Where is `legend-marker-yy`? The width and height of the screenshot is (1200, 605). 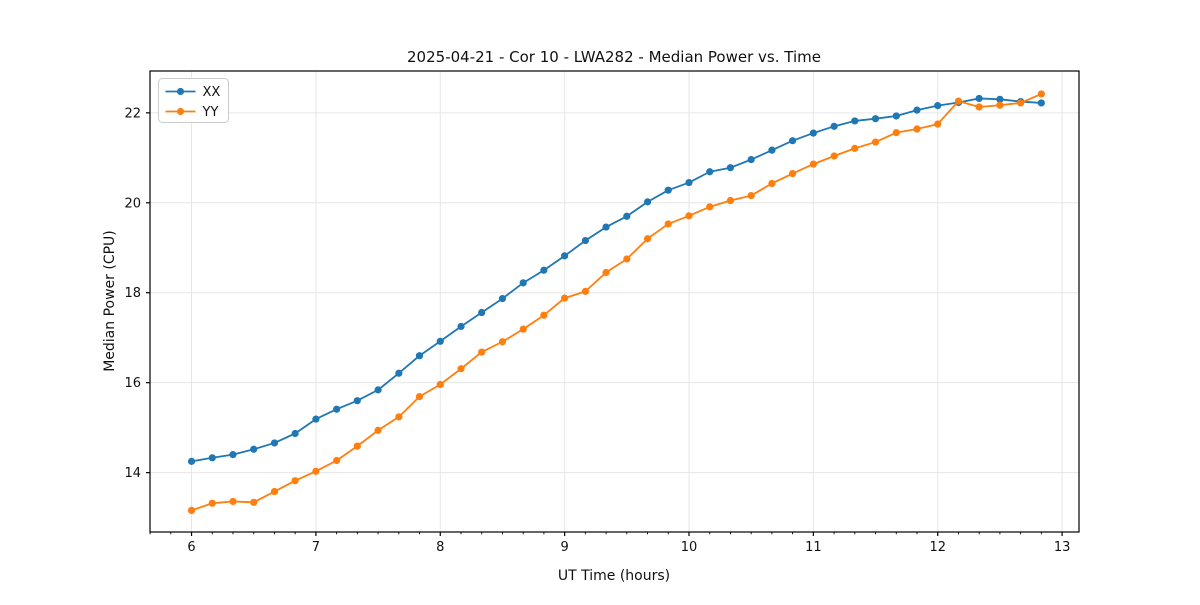 legend-marker-yy is located at coordinates (180, 111).